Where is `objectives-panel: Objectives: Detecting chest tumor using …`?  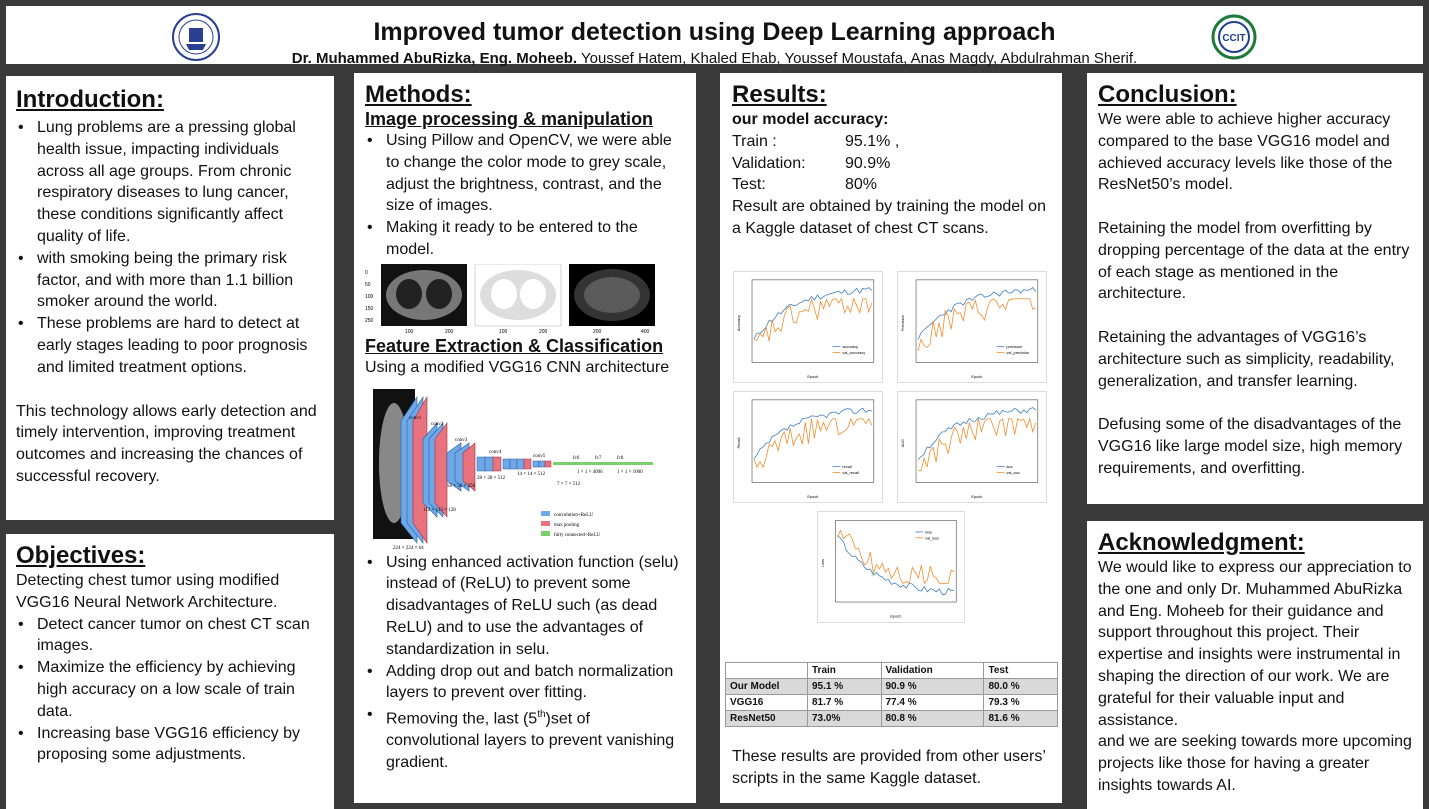 objectives-panel: Objectives: Detecting chest tumor using … is located at coordinates (170, 671).